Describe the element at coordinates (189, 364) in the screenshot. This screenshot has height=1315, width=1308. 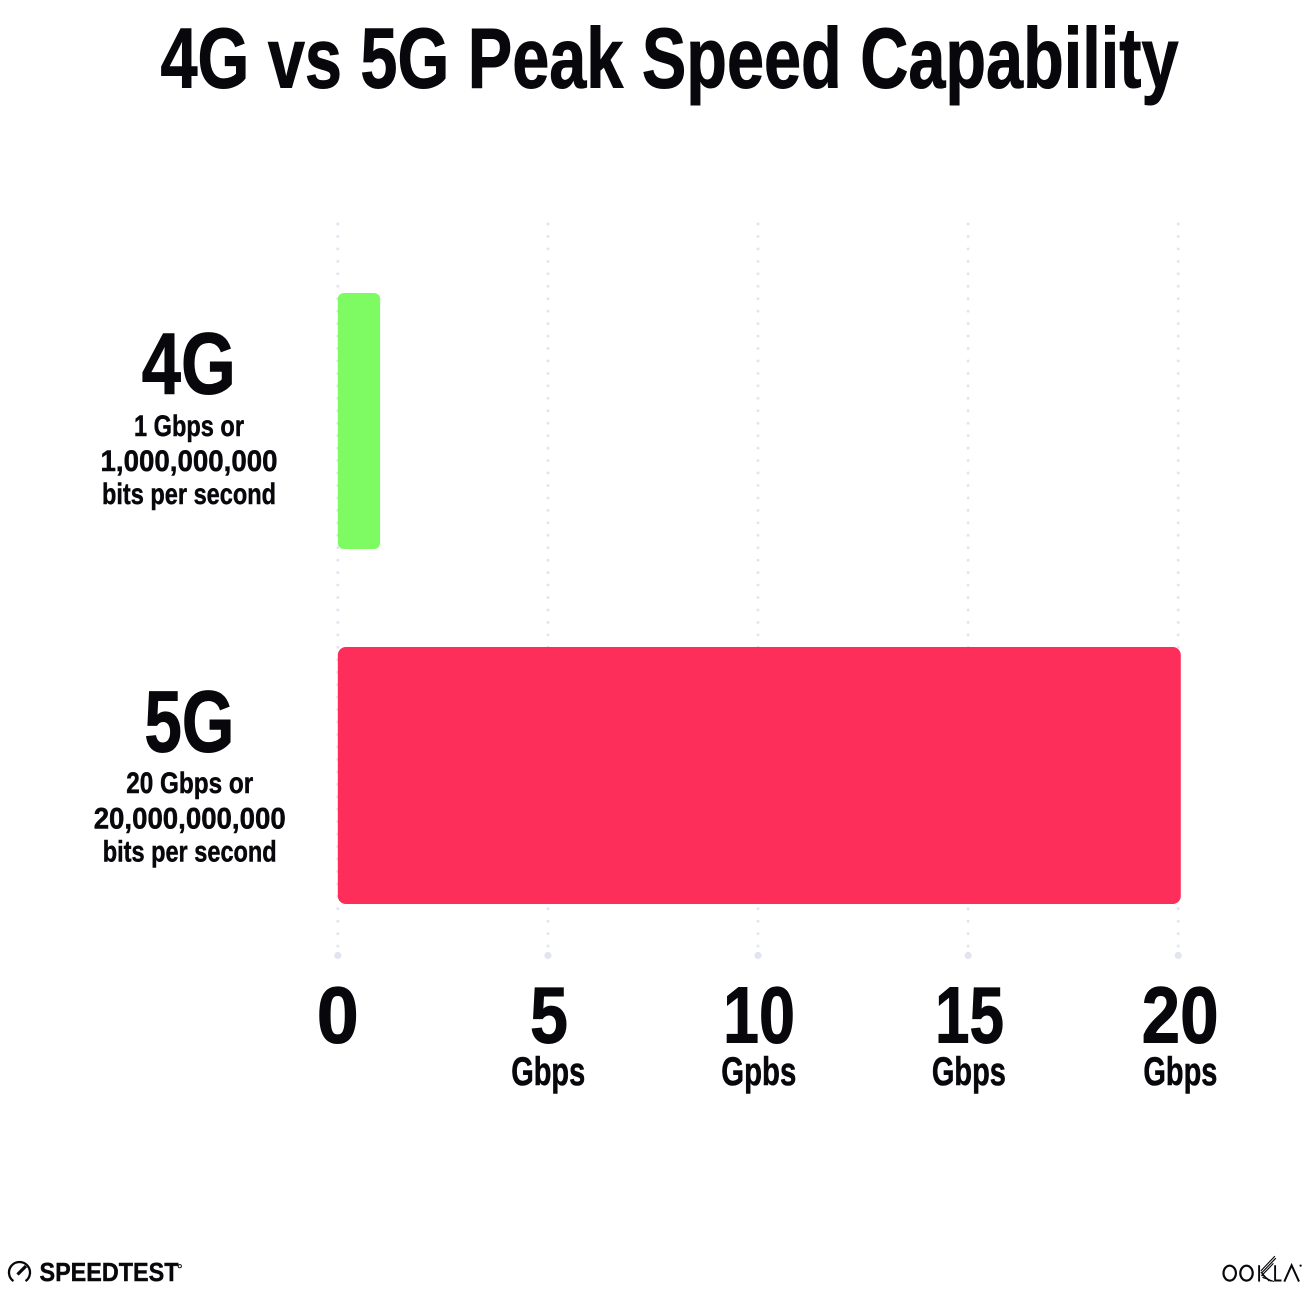
I see `svg-text: 4G` at that location.